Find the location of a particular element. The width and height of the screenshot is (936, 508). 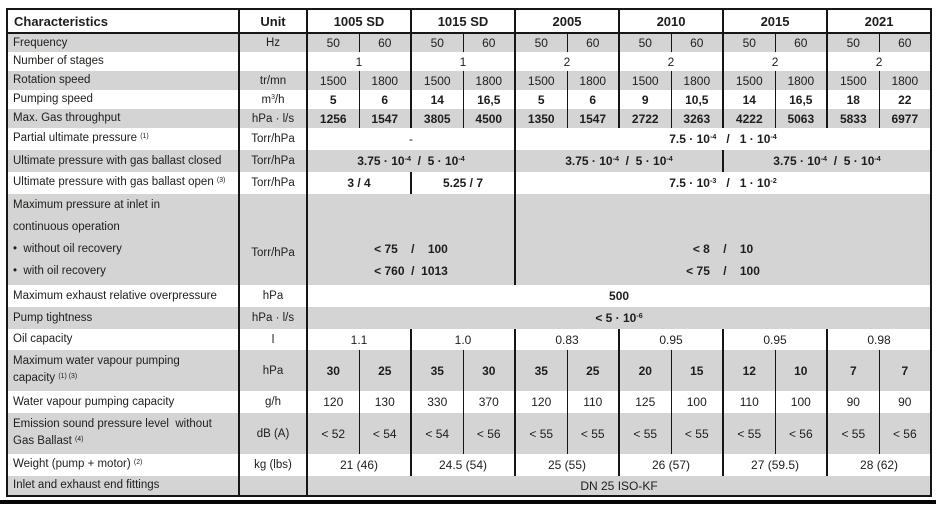

value-cell: < 8 / 10 < 75 / 100 is located at coordinates (723, 260).